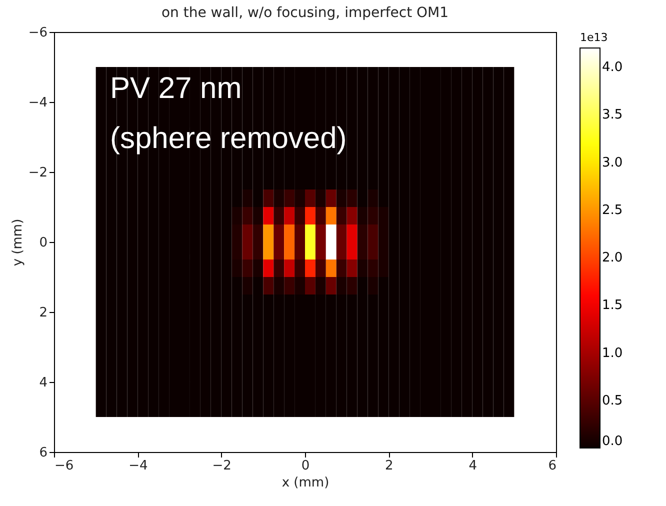 This screenshot has width=666, height=506. I want to click on y-tick-label: 2, so click(43, 313).